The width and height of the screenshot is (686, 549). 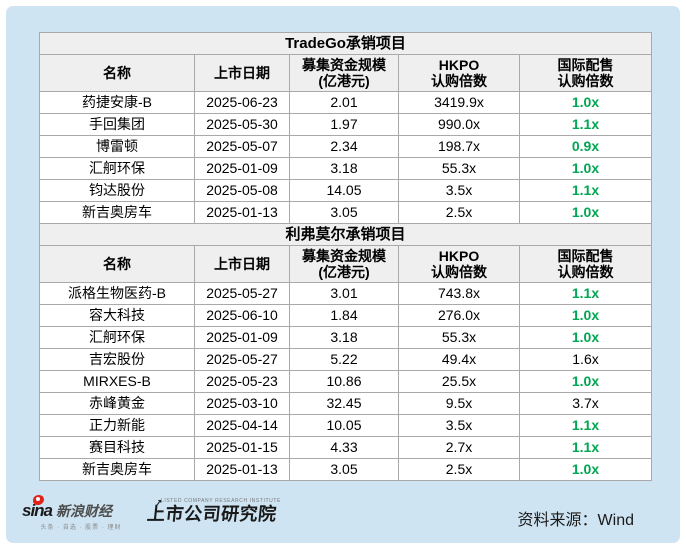 I want to click on name-cell: 容大科技, so click(x=117, y=315).